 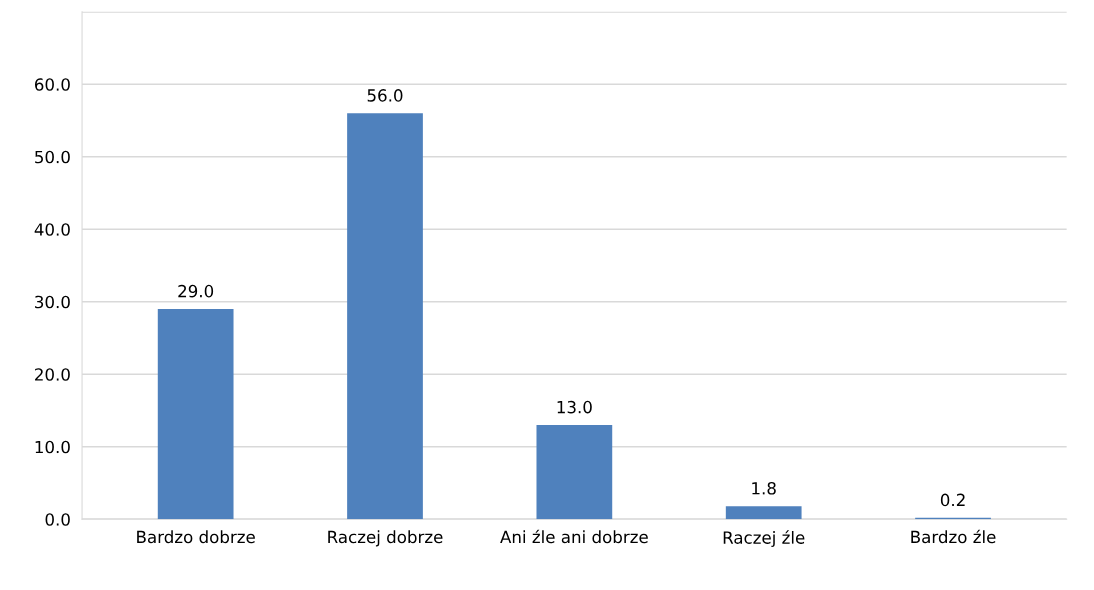 What do you see at coordinates (52, 374) in the screenshot?
I see `y-tick-label: 20.0` at bounding box center [52, 374].